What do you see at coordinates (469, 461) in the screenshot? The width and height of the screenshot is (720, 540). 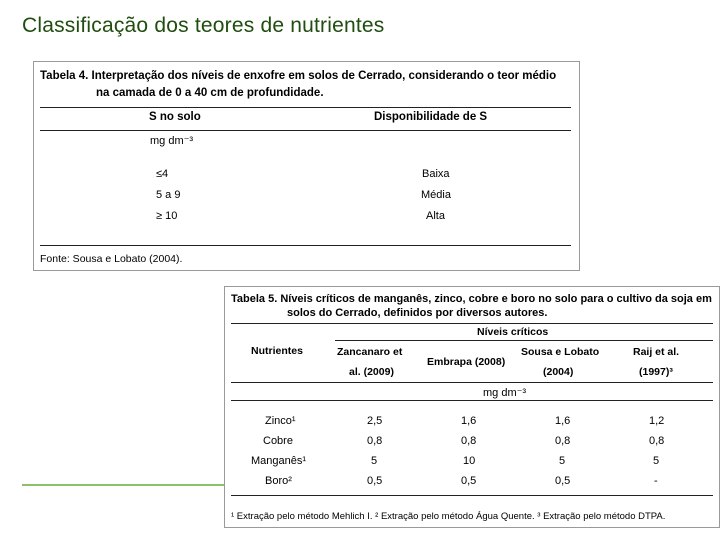 I see `table-cell-value: 10` at bounding box center [469, 461].